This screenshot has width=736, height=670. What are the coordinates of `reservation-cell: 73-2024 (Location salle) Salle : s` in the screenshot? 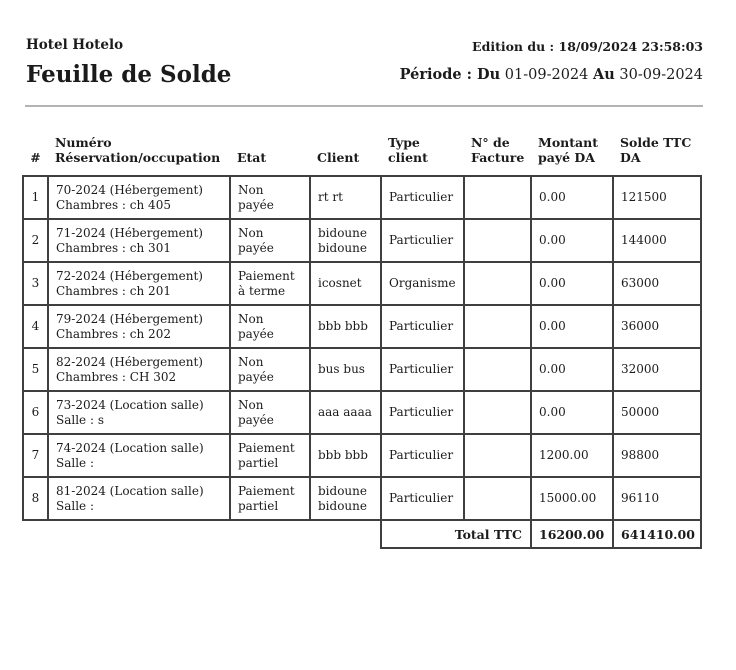 It's located at (139, 412).